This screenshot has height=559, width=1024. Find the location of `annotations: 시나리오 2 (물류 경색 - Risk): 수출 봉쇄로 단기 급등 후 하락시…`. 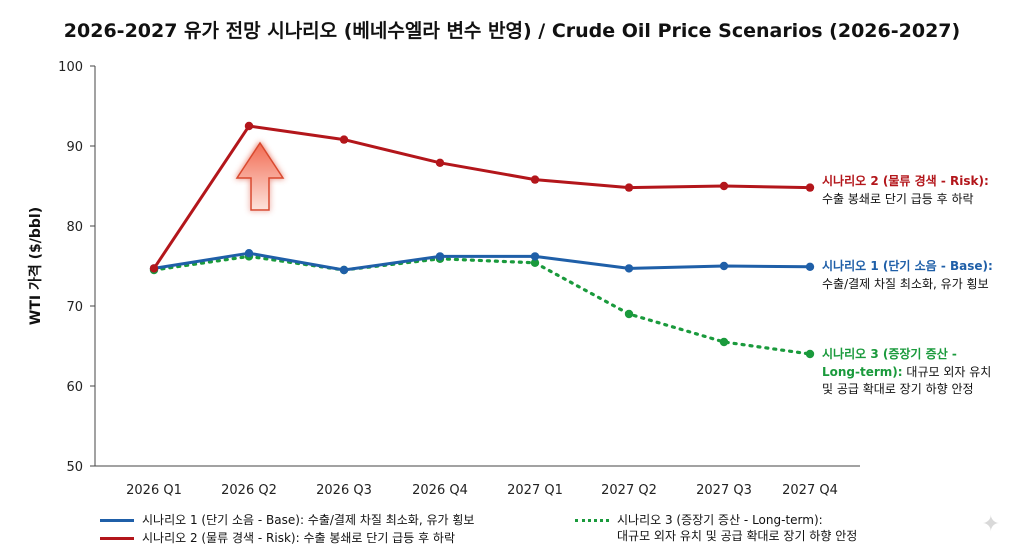

annotations: 시나리오 2 (물류 경색 - Risk): 수출 봉쇄로 단기 급등 후 하락시… is located at coordinates (907, 284).